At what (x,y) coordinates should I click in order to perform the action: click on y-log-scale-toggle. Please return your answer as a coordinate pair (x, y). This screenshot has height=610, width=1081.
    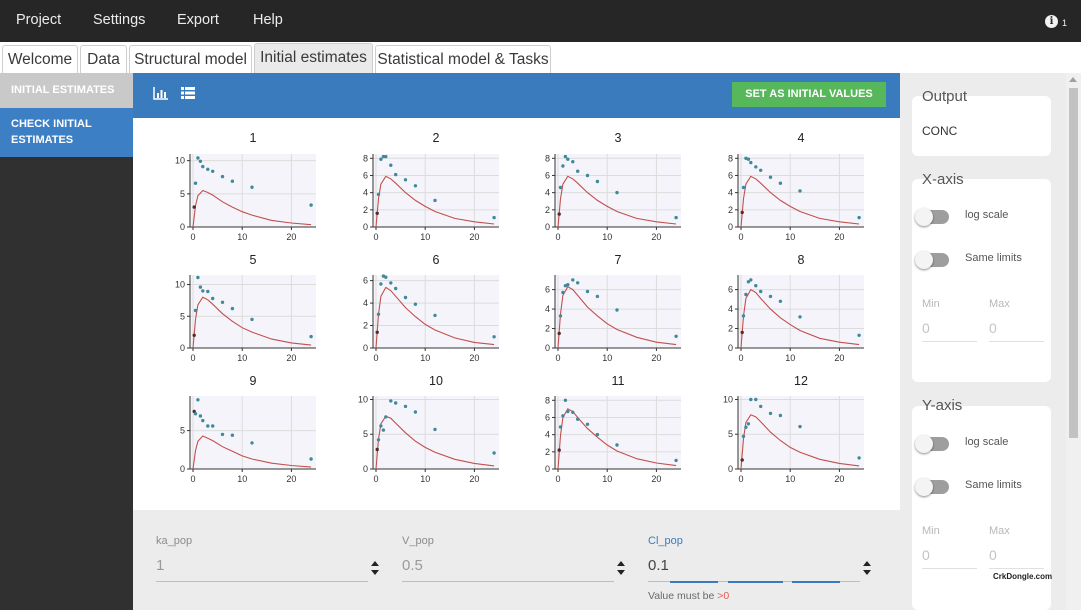
    Looking at the image, I should click on (932, 444).